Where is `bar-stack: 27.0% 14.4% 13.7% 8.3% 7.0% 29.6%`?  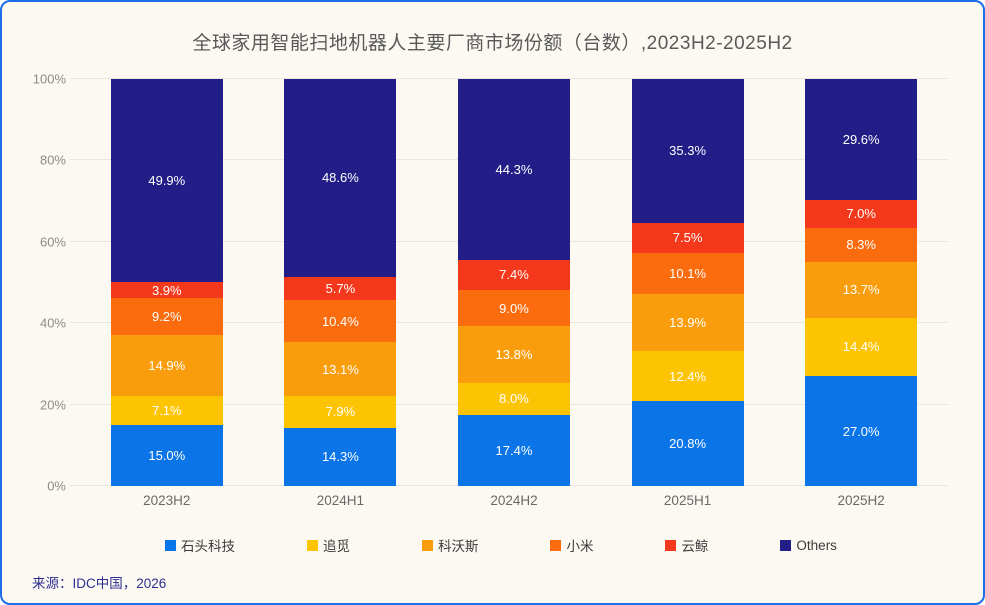
bar-stack: 27.0% 14.4% 13.7% 8.3% 7.0% 29.6% is located at coordinates (861, 282).